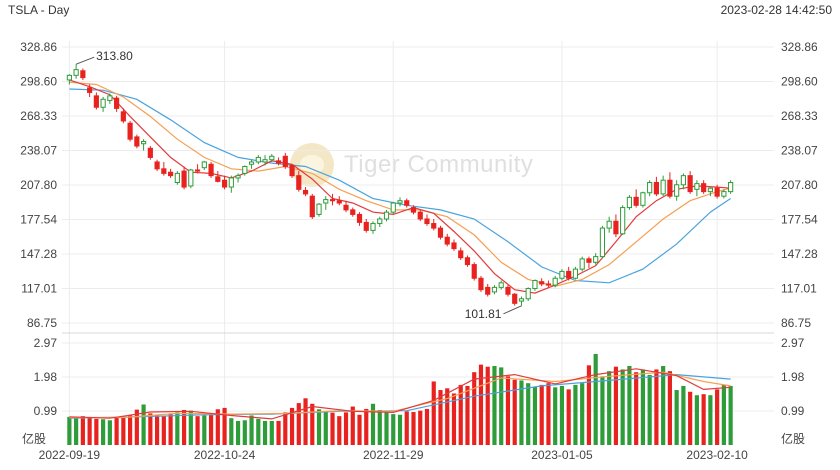 This screenshot has width=840, height=470. Describe the element at coordinates (38, 220) in the screenshot. I see `price-tick-left: 177.54` at that location.